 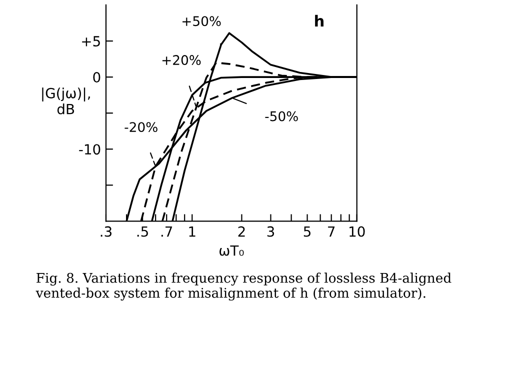 What do you see at coordinates (270, 231) in the screenshot?
I see `x-tick-label: 3` at bounding box center [270, 231].